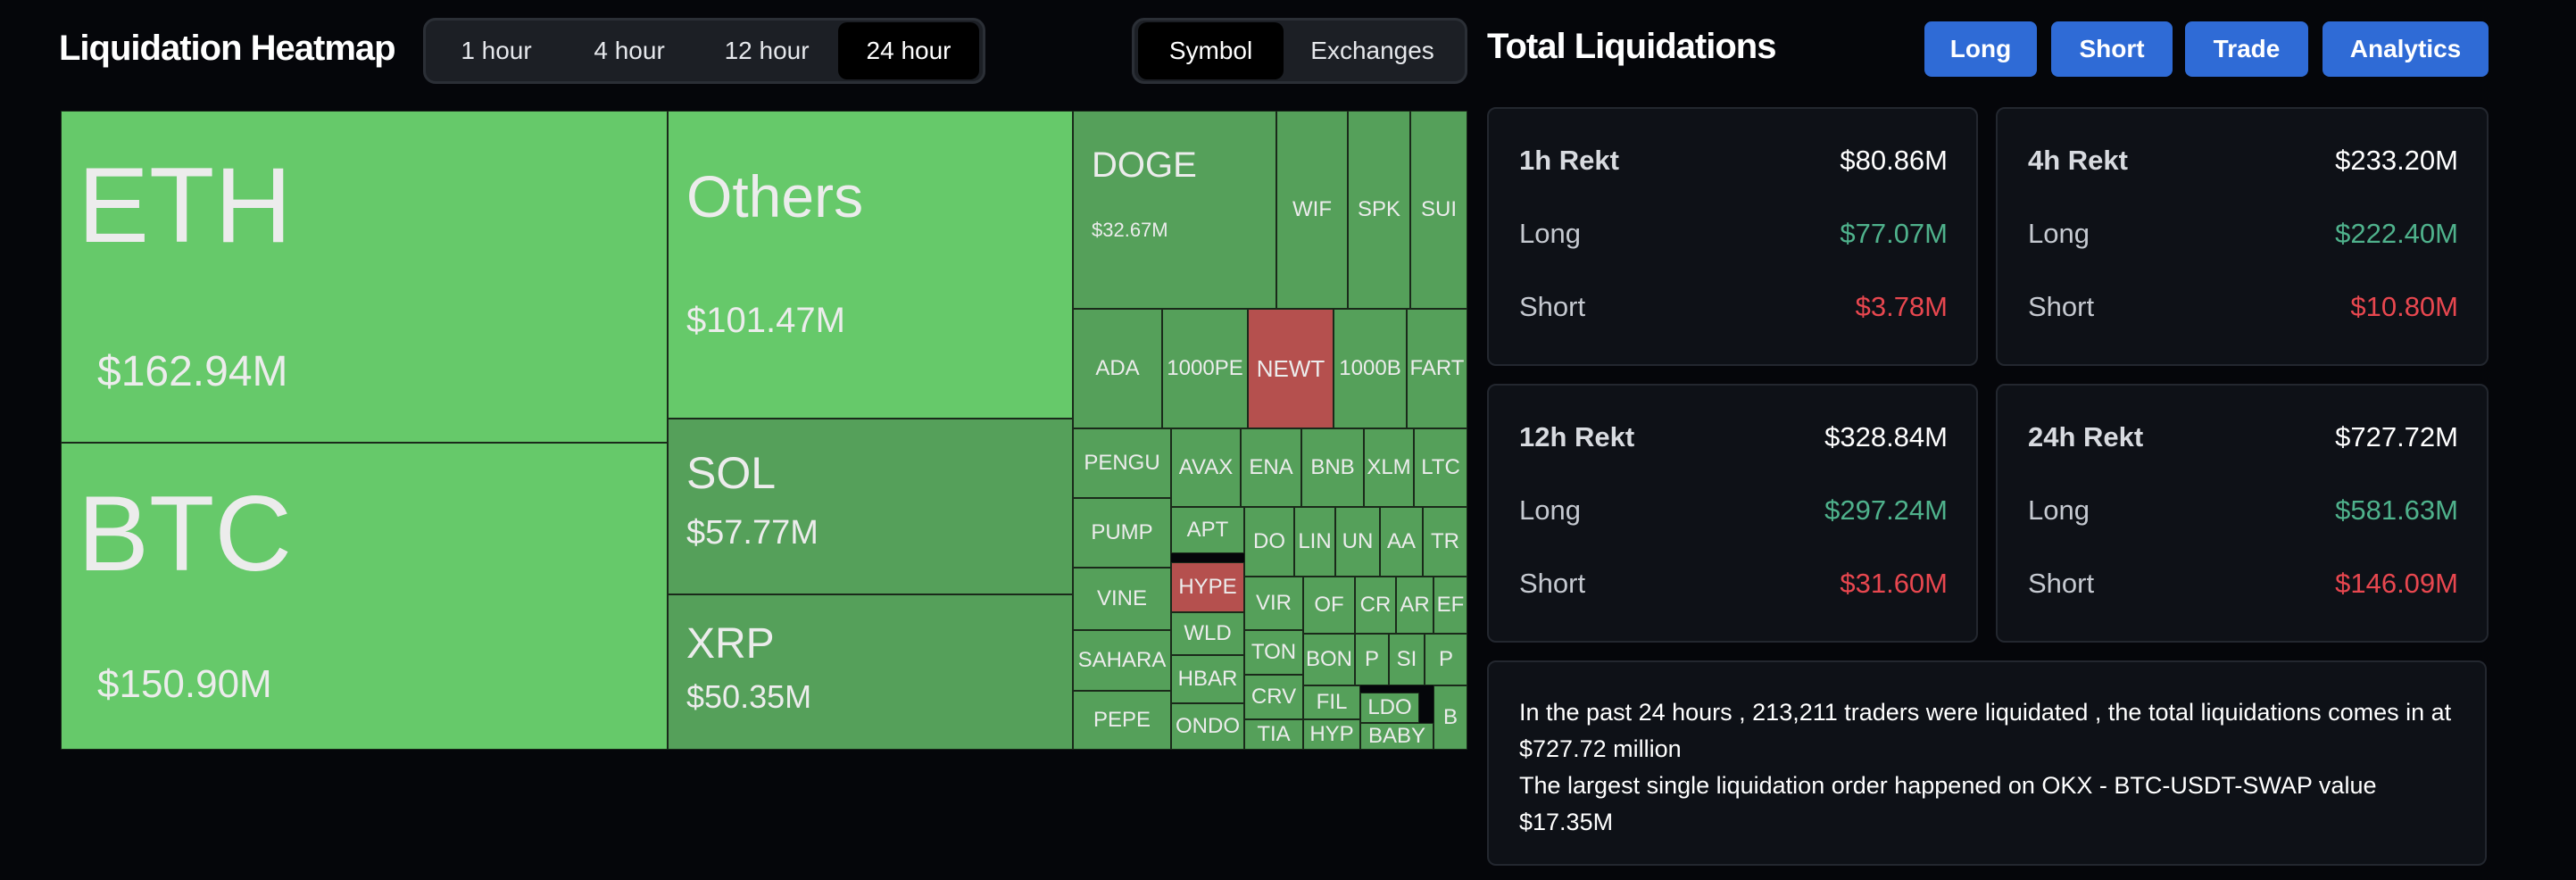  What do you see at coordinates (1894, 583) in the screenshot?
I see `short-value: $31.60M` at bounding box center [1894, 583].